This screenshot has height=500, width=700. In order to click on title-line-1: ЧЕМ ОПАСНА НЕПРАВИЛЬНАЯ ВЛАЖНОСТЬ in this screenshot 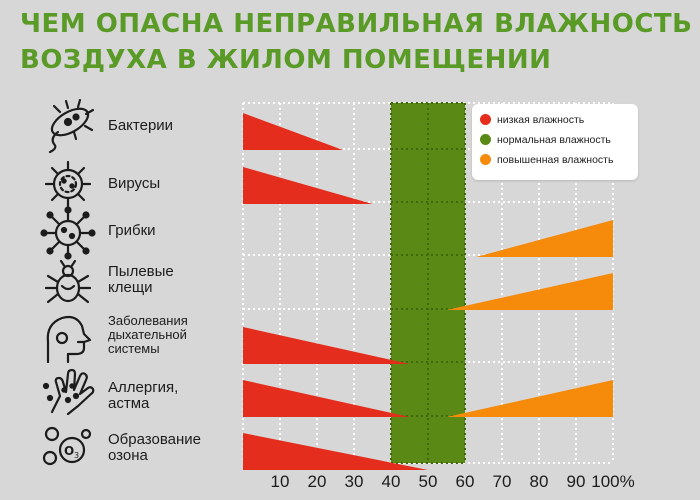, I will do `click(356, 24)`.